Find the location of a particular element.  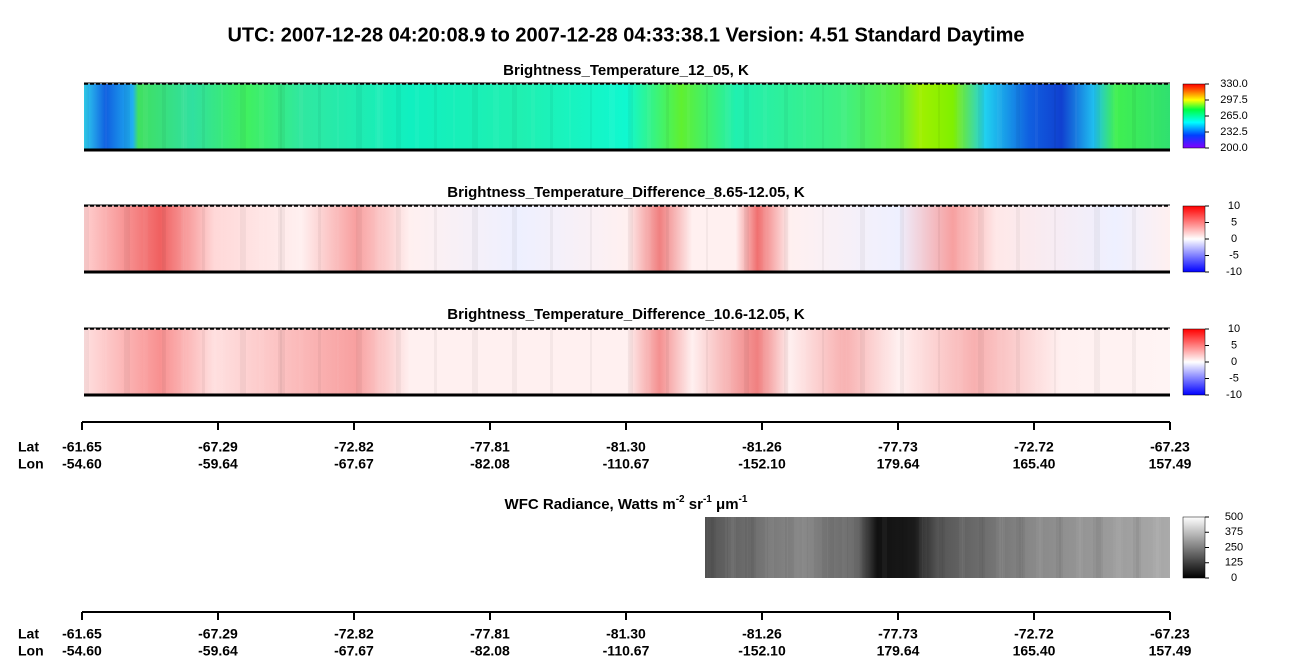

lat-title: Lat is located at coordinates (28, 447).